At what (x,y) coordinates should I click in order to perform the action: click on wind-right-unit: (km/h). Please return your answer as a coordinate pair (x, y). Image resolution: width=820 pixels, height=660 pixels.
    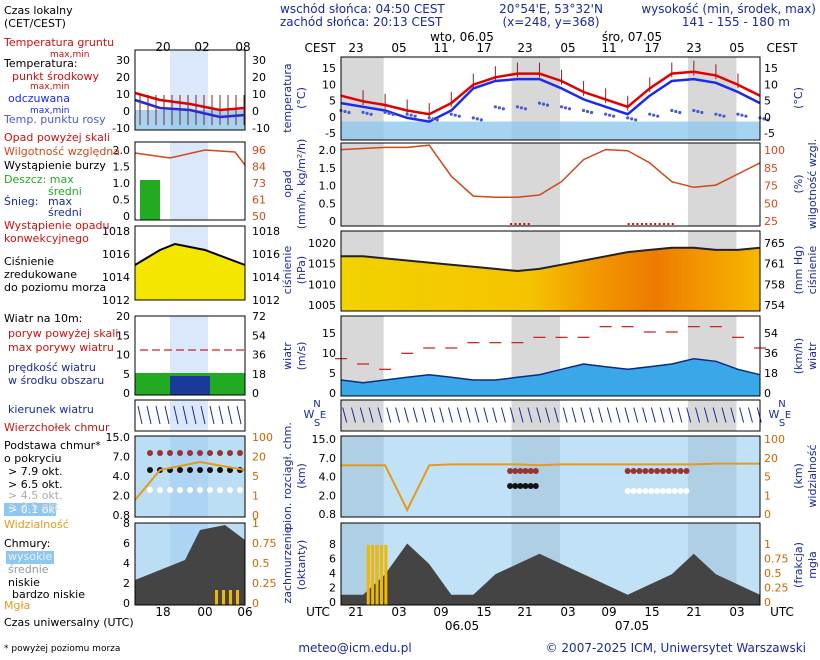
    Looking at the image, I should click on (798, 356).